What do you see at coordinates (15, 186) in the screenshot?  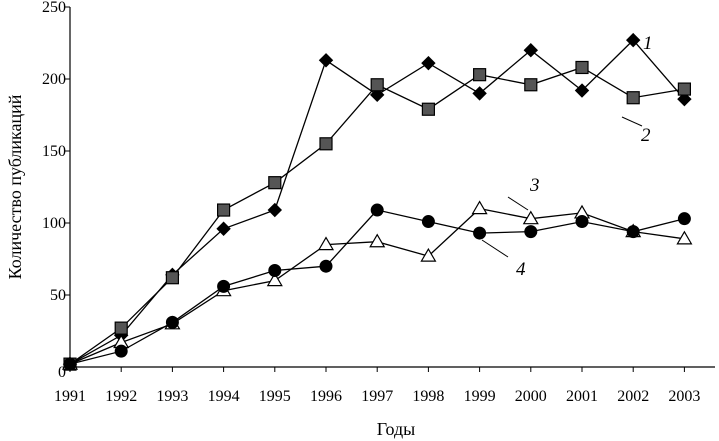 I see `y-axis-title: Количество публикаций` at bounding box center [15, 186].